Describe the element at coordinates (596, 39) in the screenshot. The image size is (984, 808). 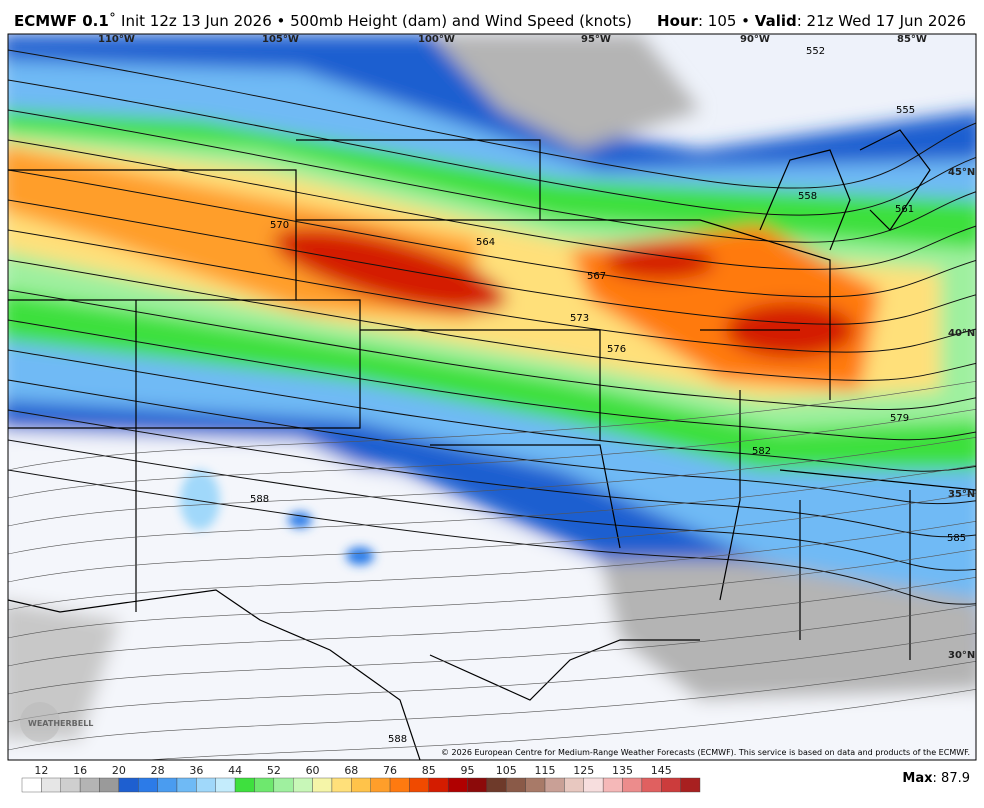
I see `lon-label: 95°W` at that location.